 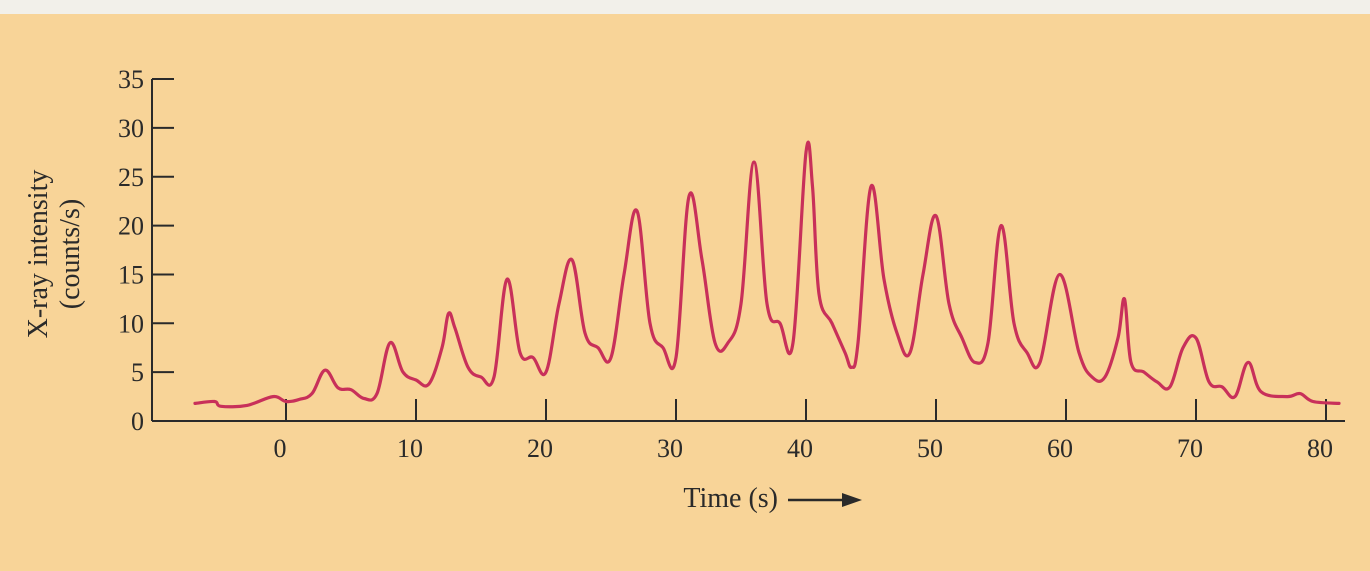 What do you see at coordinates (825, 500) in the screenshot?
I see `x-axis-arrow` at bounding box center [825, 500].